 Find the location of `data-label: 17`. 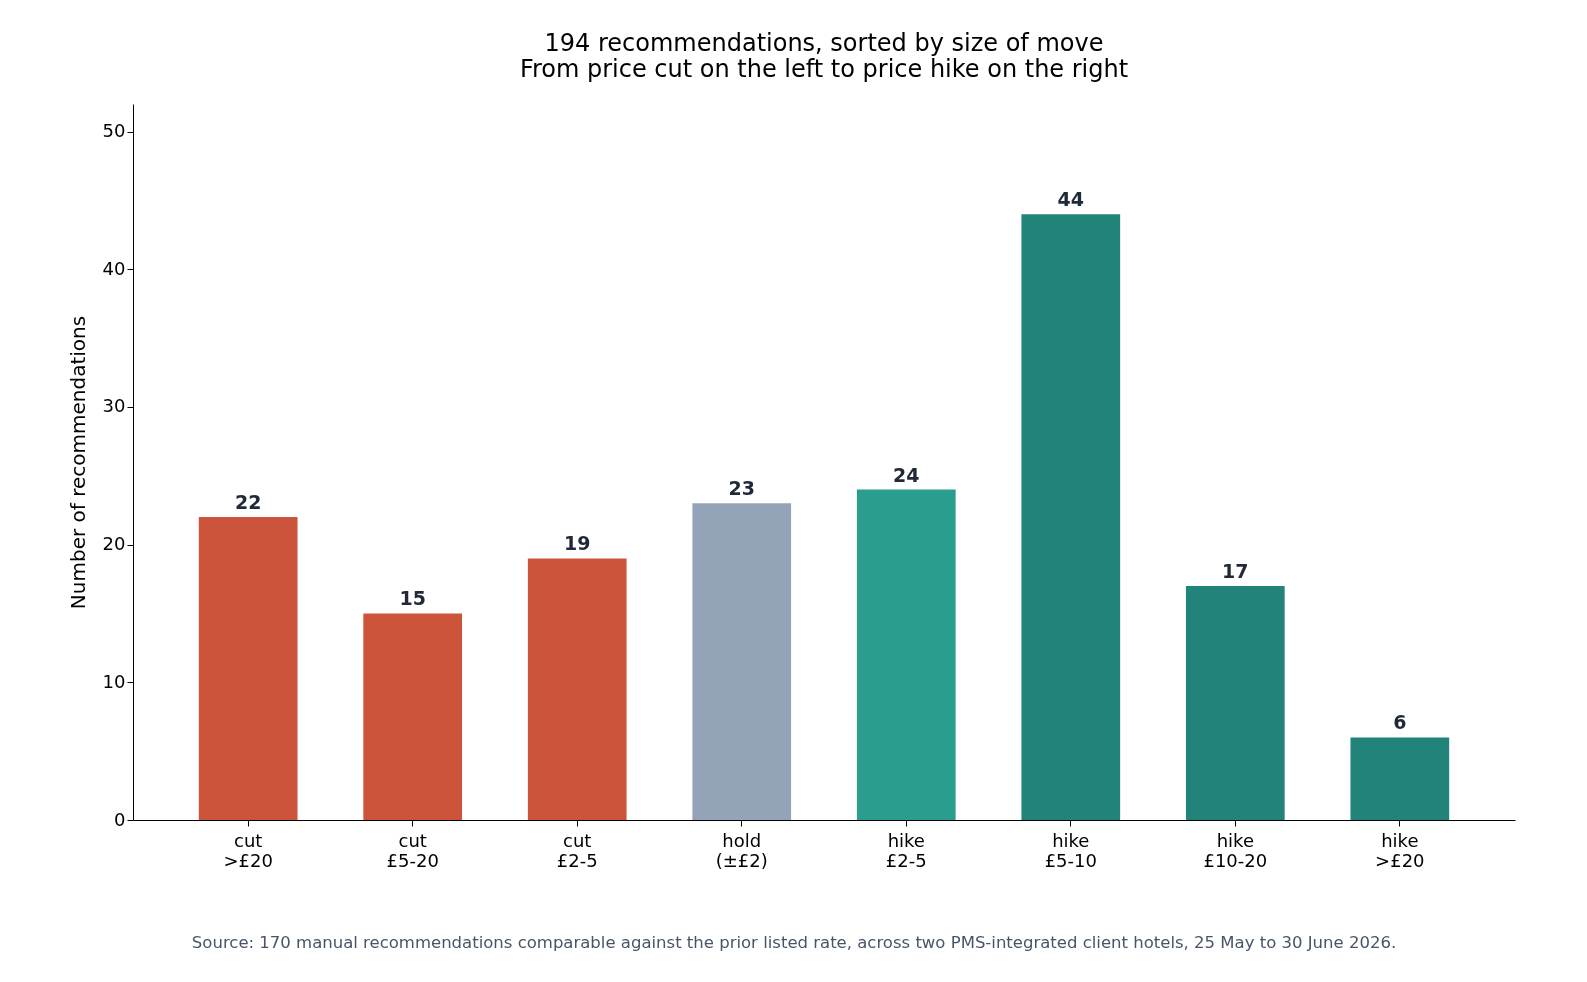

data-label: 17 is located at coordinates (1235, 570).